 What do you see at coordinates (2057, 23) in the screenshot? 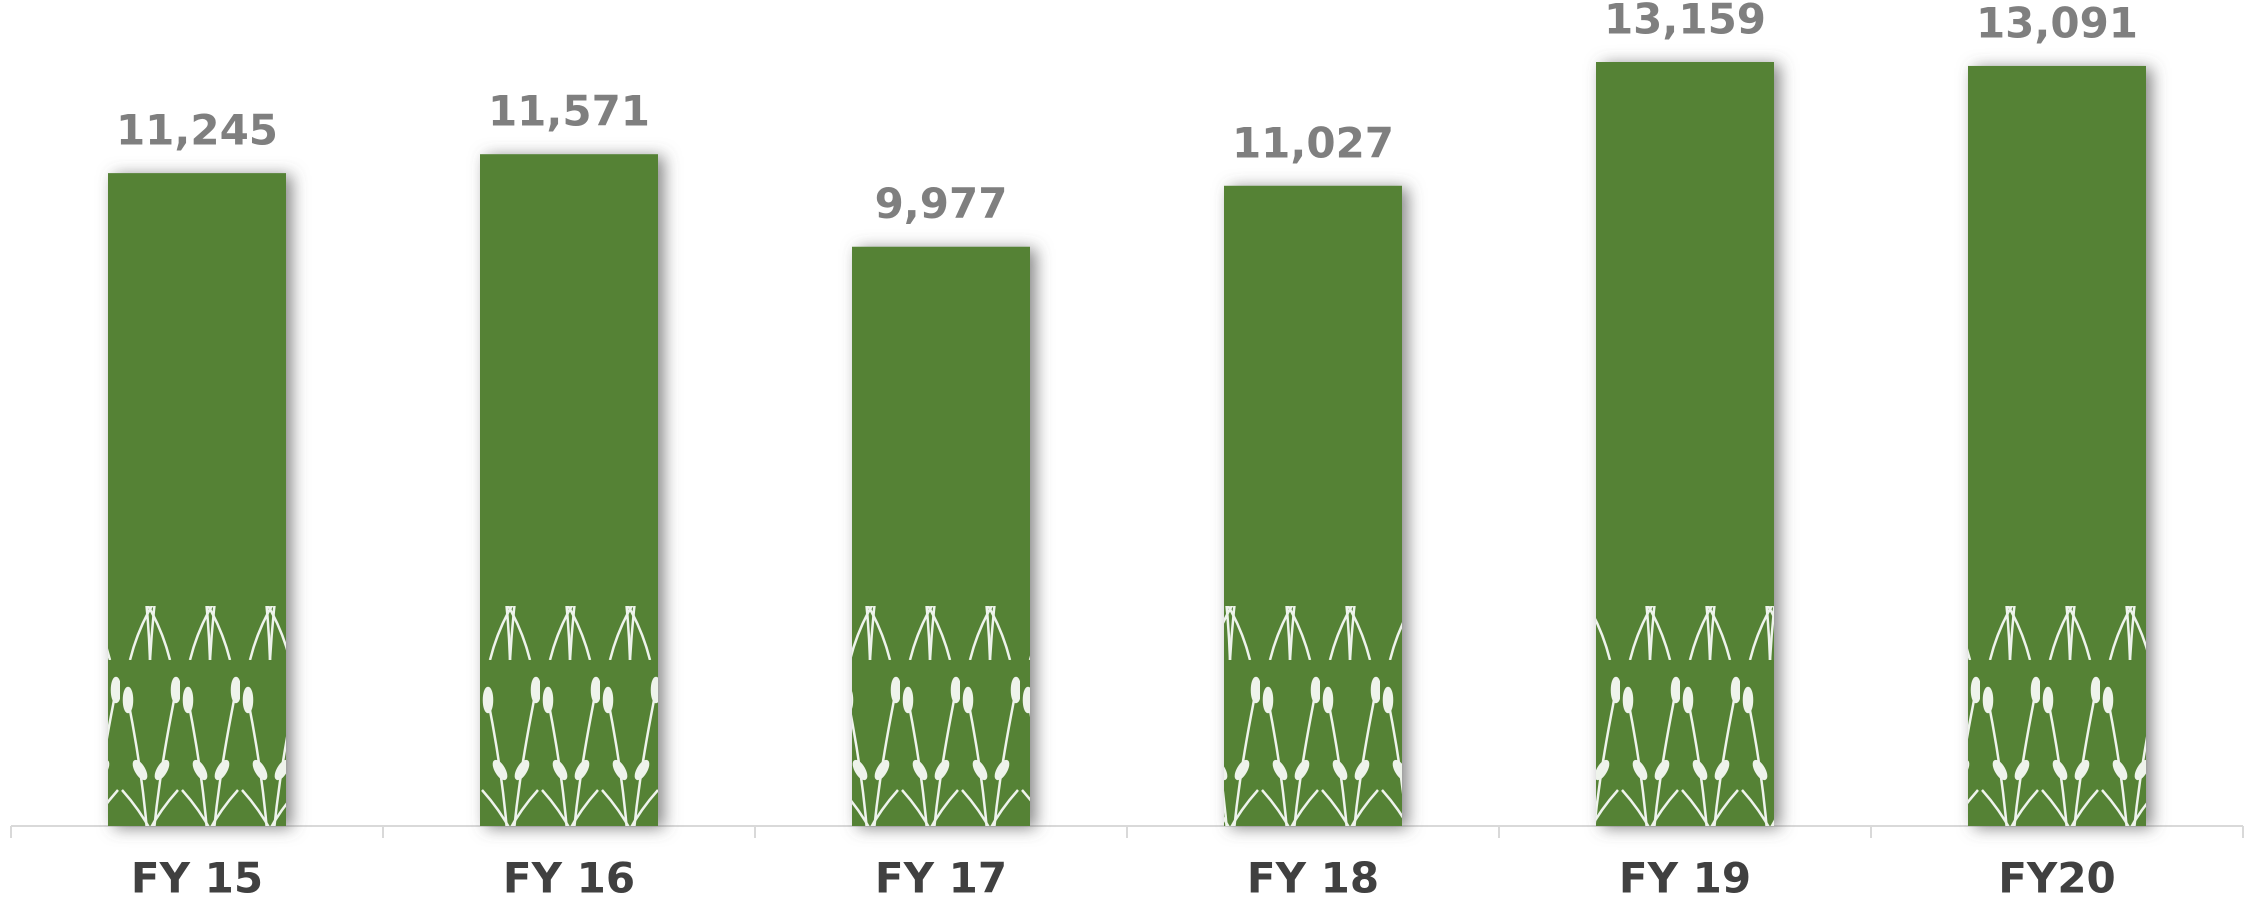
I see `value-label: 13,091` at bounding box center [2057, 23].